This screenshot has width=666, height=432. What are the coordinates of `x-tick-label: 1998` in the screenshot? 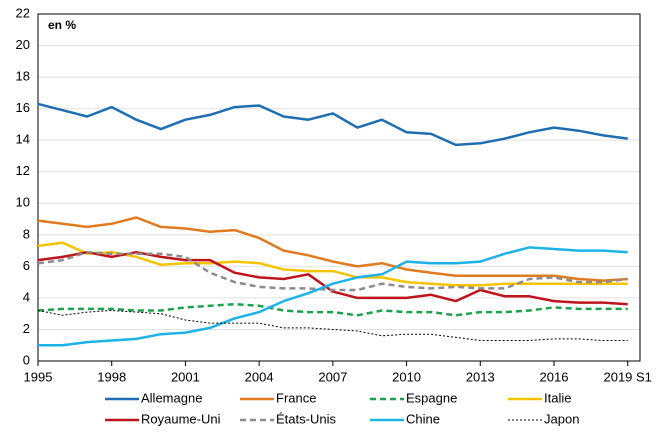 It's located at (111, 376).